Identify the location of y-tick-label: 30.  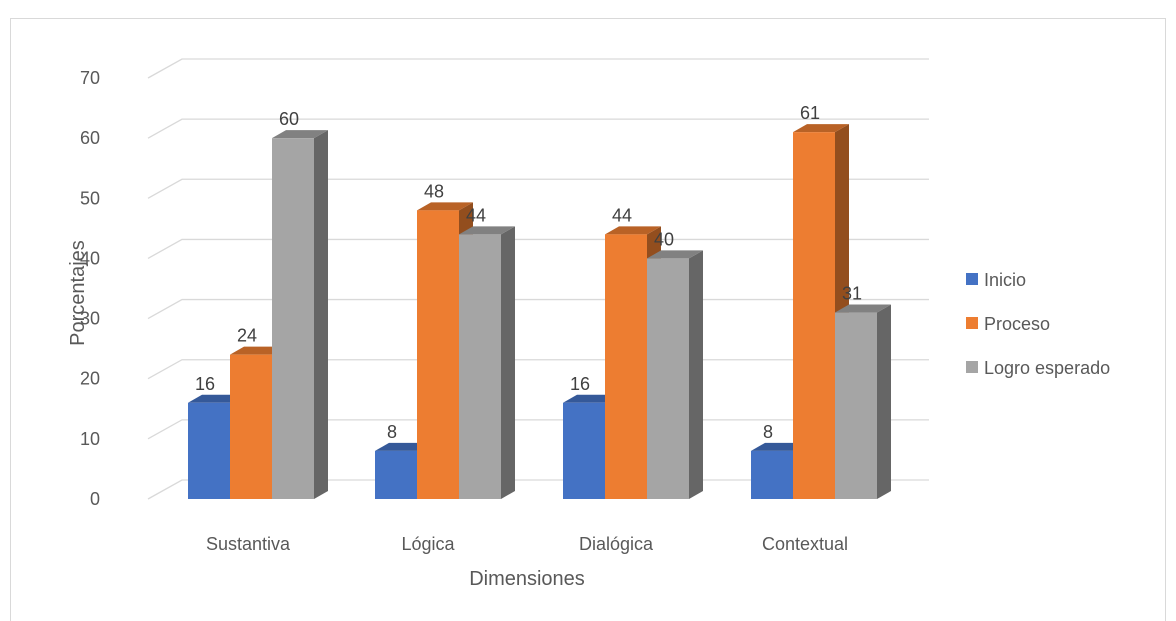
(90, 319).